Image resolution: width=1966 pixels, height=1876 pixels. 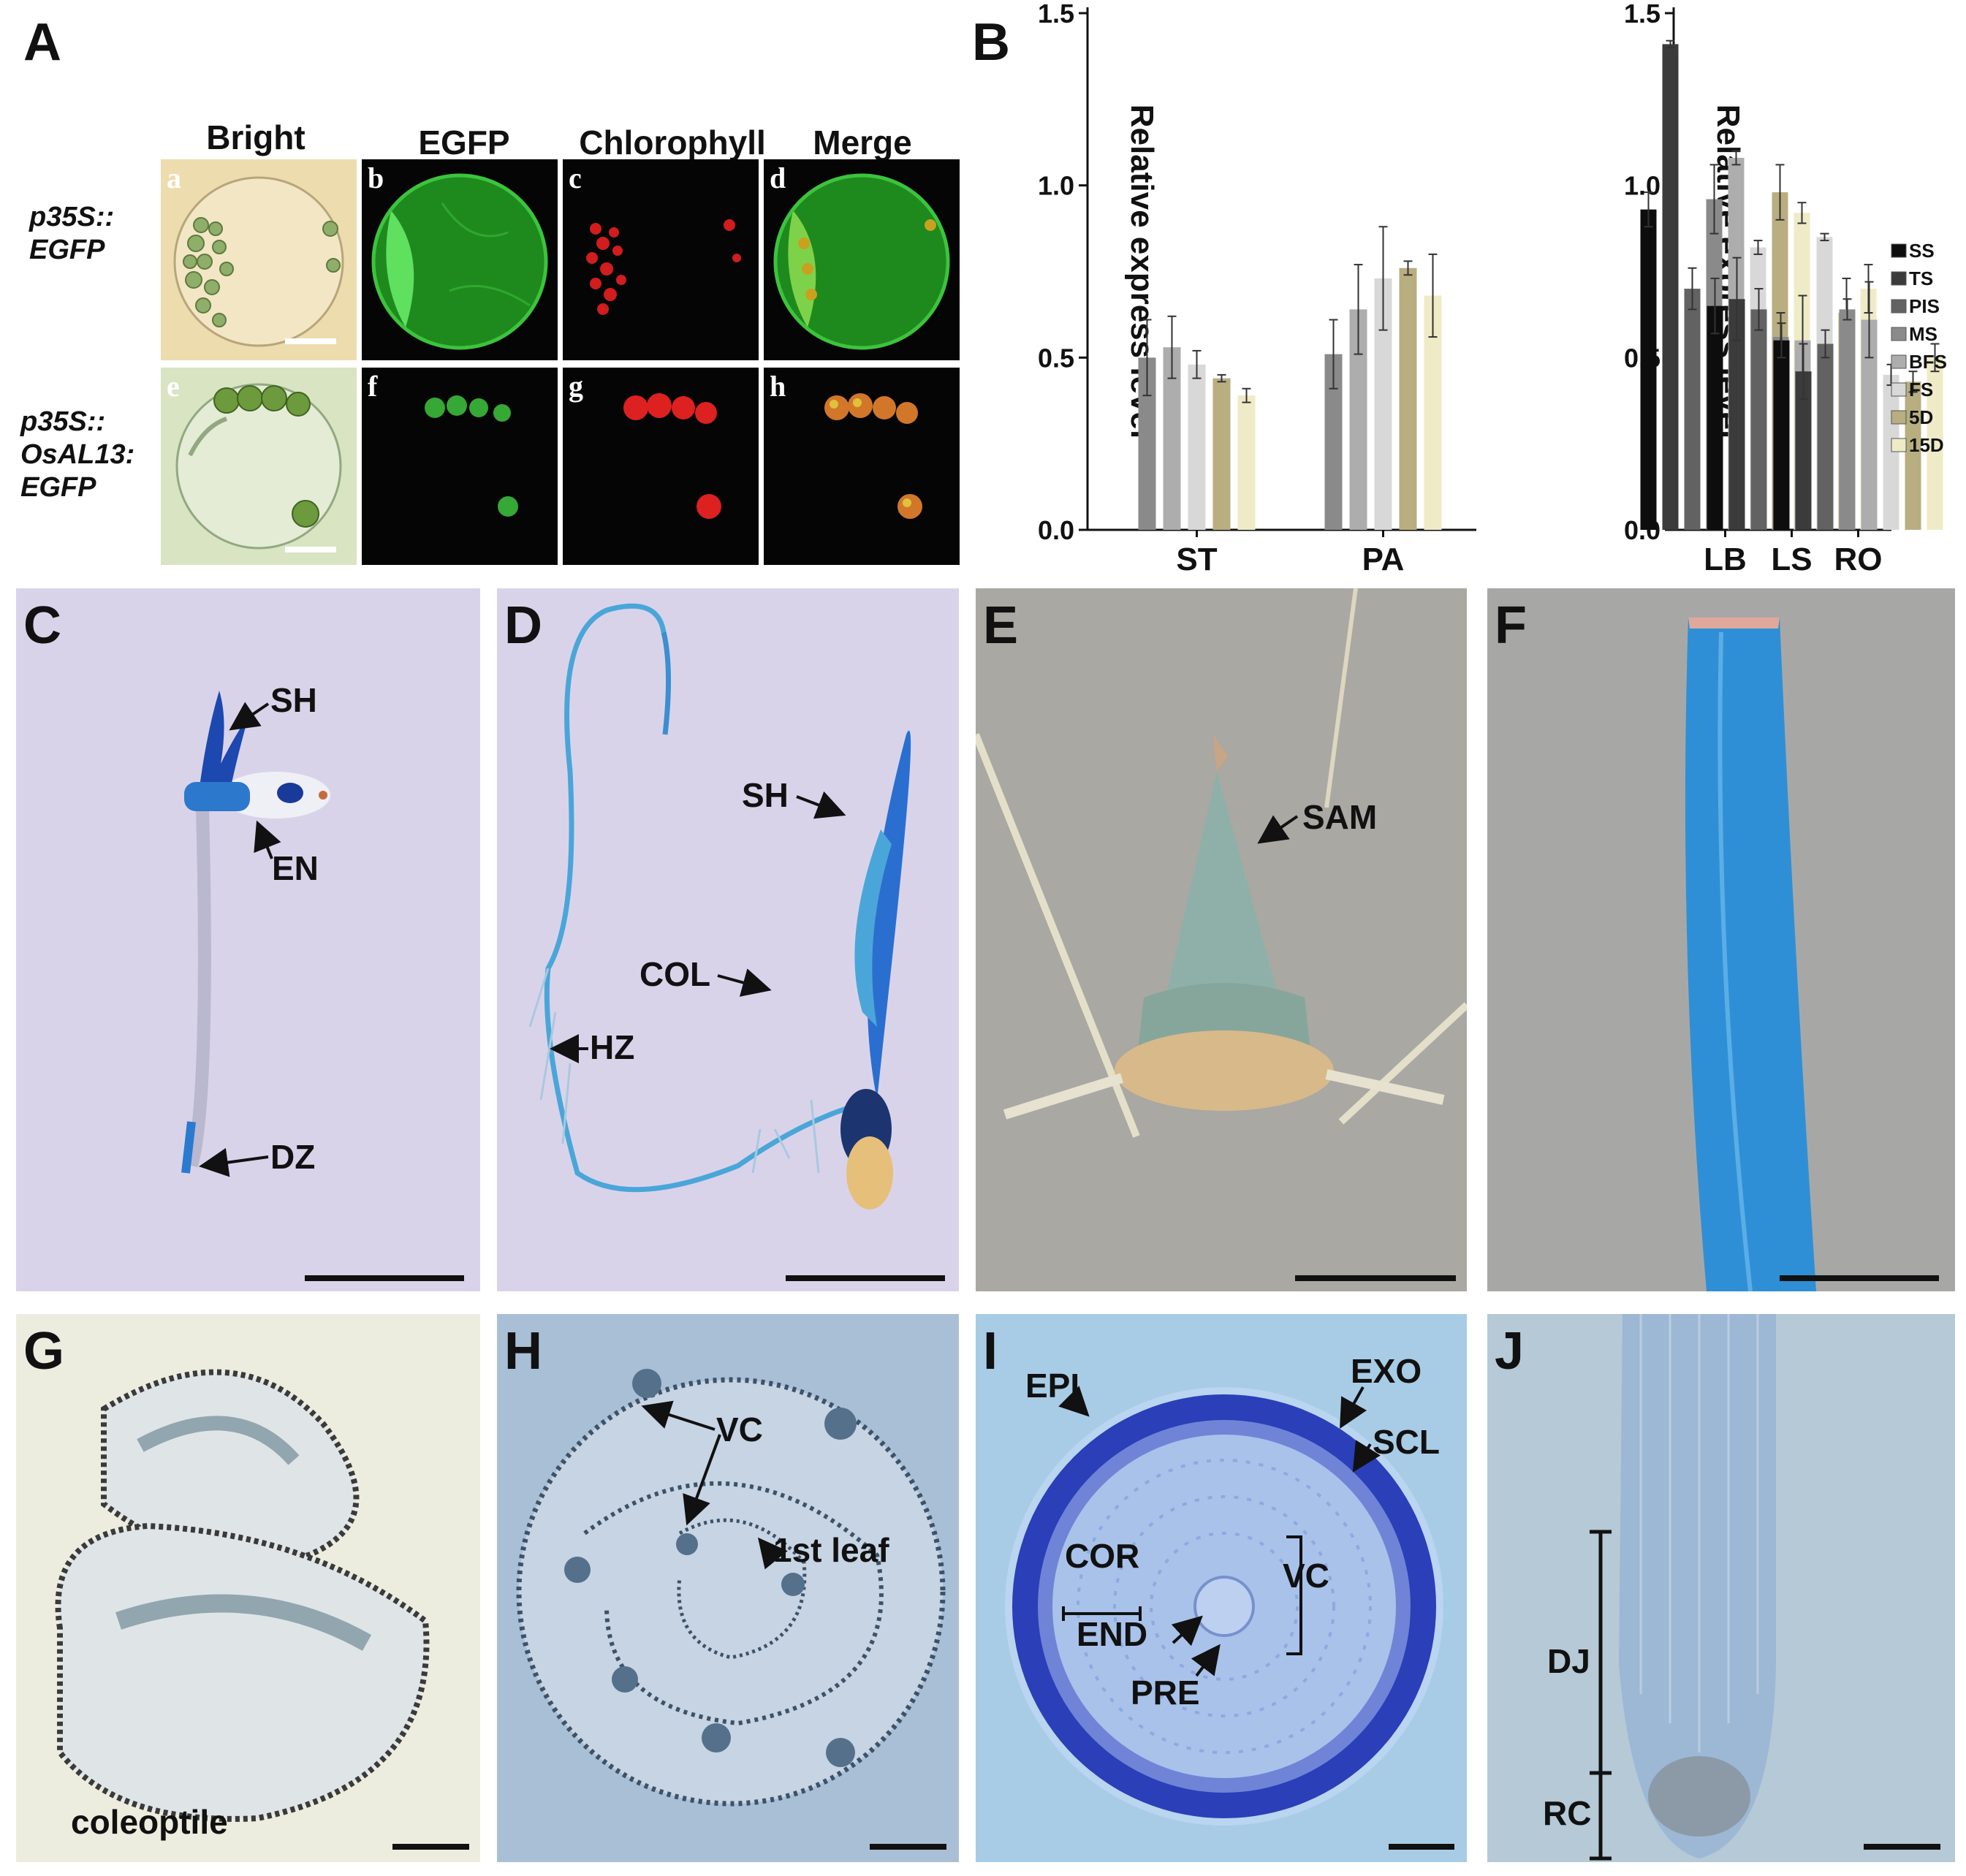 I want to click on image-bright-egfp: a, so click(x=259, y=260).